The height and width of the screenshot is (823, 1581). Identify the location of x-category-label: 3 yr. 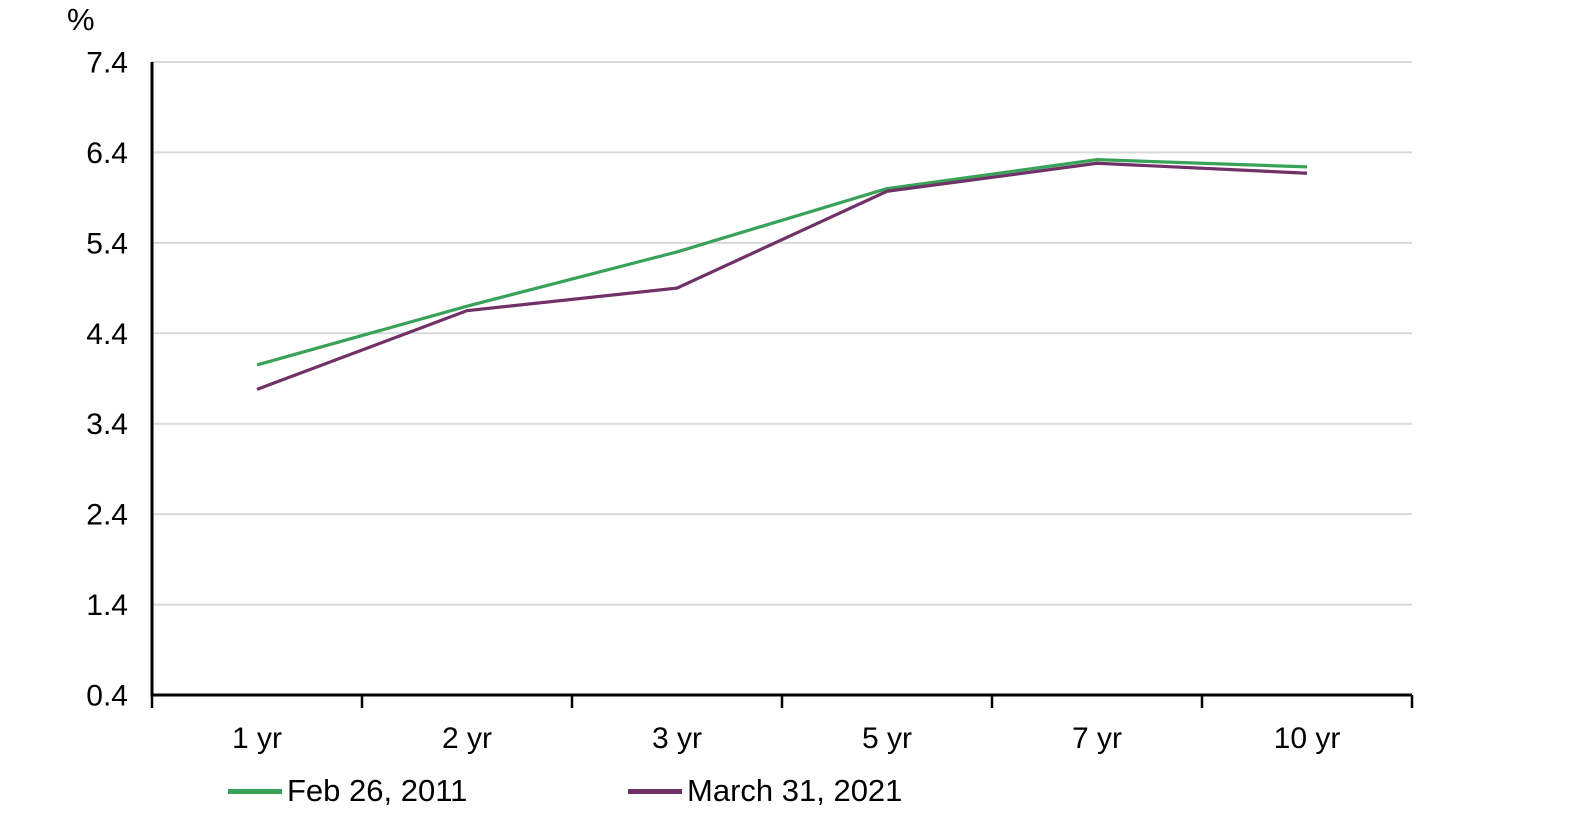
(677, 738).